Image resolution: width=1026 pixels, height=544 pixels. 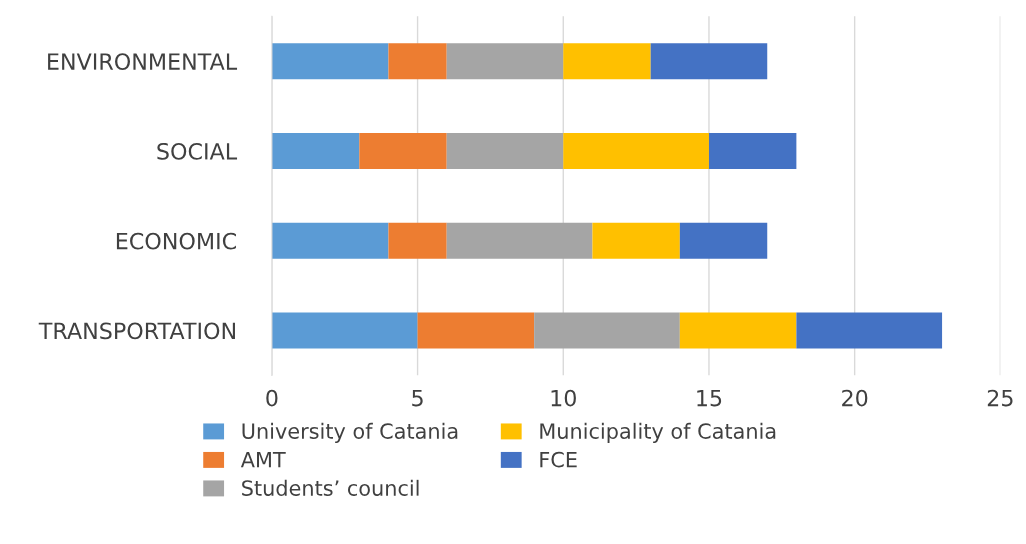 I want to click on x-tick-label: 15, so click(x=709, y=398).